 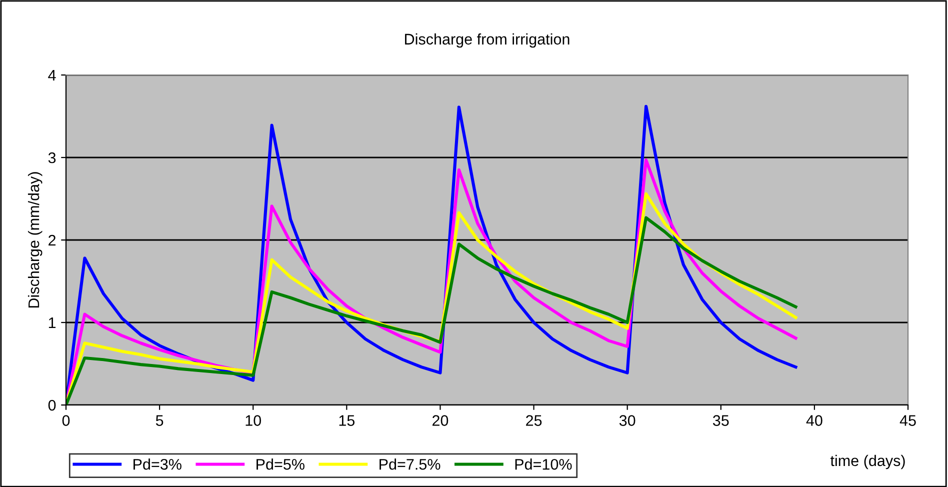 I want to click on x-axis-title: time (days), so click(x=867, y=462).